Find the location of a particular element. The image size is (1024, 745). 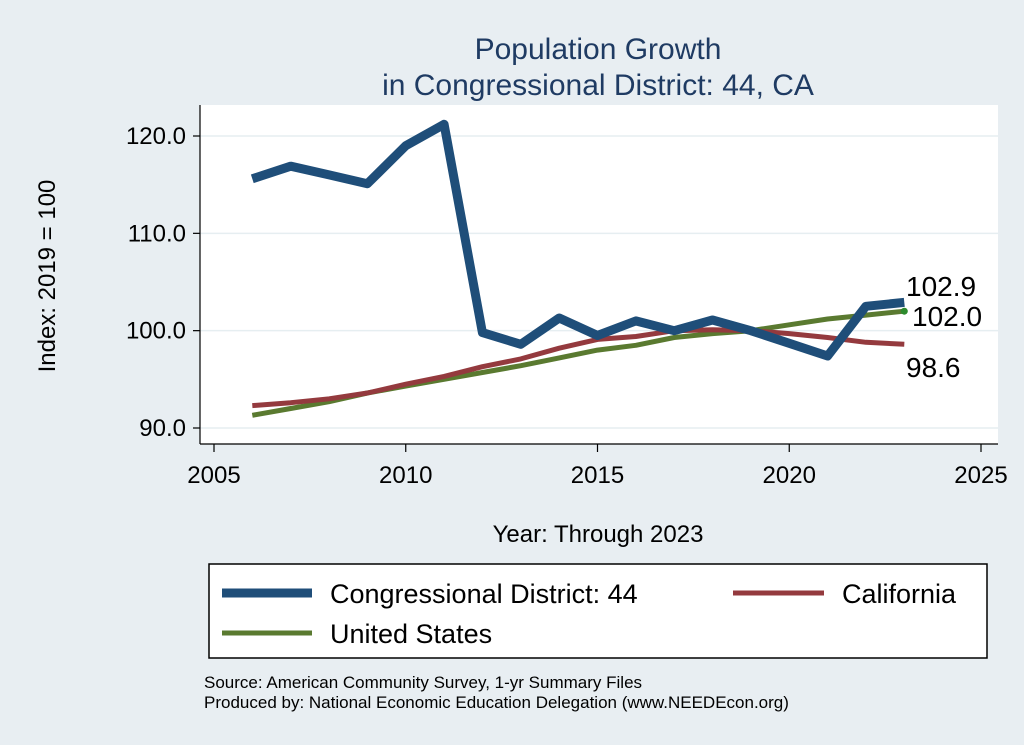

end-label-2: 102.0 is located at coordinates (947, 316).